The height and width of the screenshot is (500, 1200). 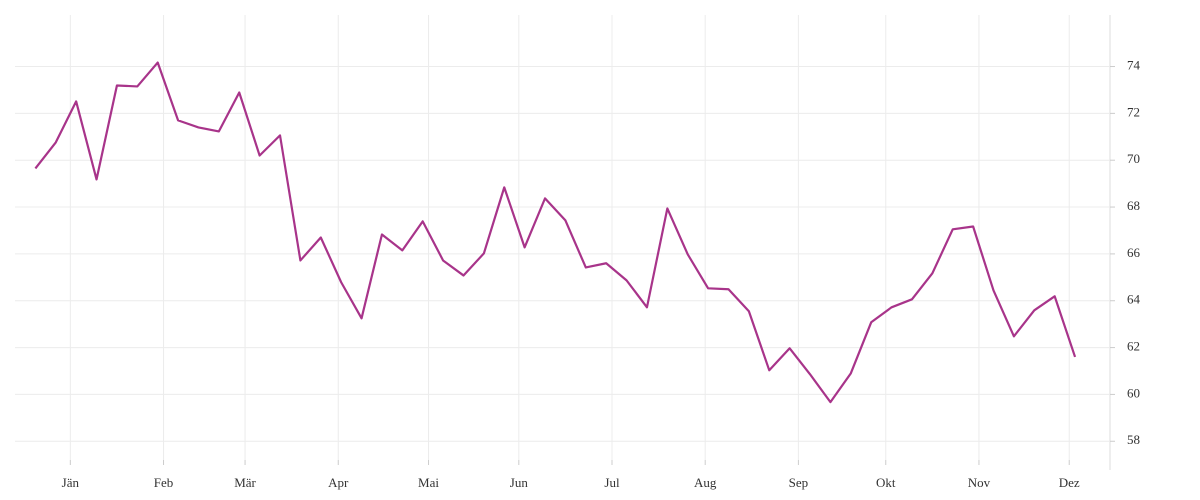 What do you see at coordinates (612, 482) in the screenshot?
I see `x-tick-label: Jul` at bounding box center [612, 482].